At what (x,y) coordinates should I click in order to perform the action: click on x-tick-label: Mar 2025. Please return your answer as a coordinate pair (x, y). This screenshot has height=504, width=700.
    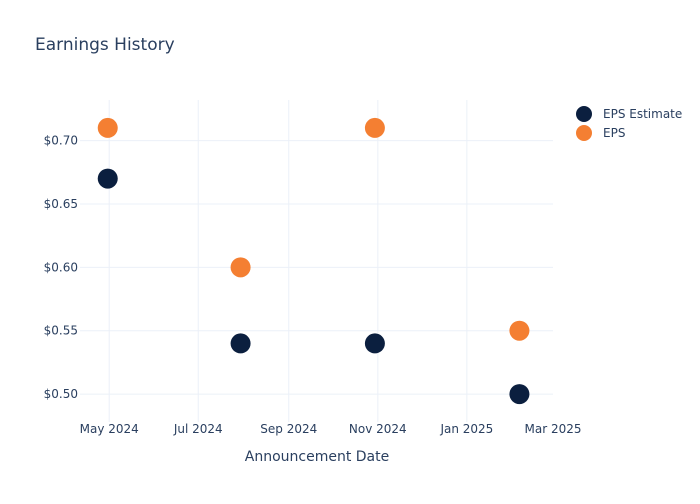
    Looking at the image, I should click on (553, 429).